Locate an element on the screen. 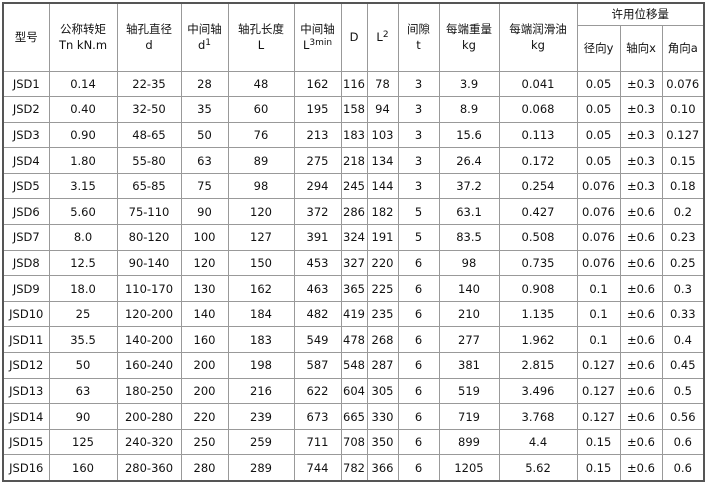  table-cell: 381 is located at coordinates (469, 365).